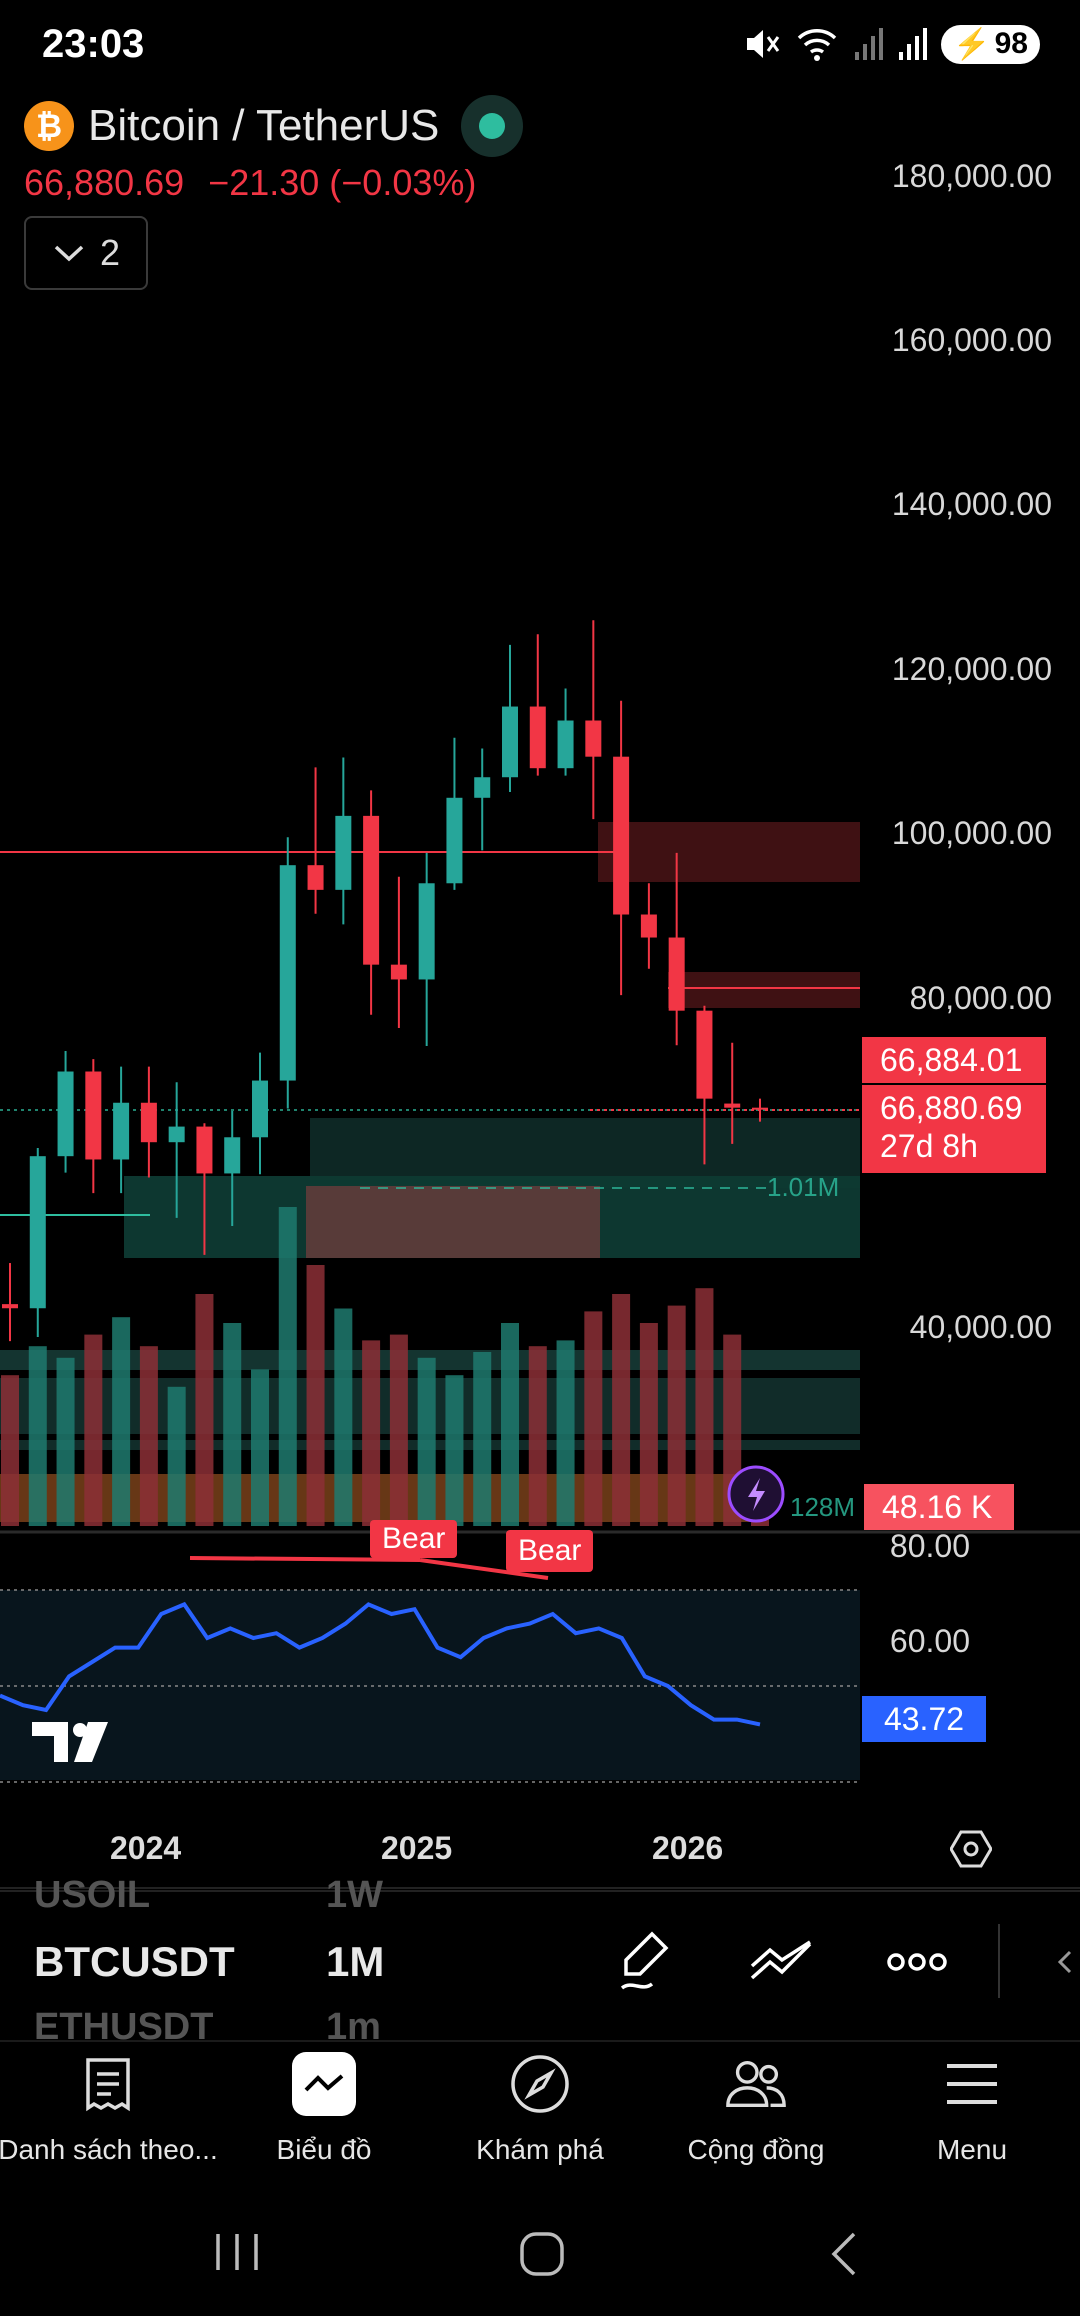 Image resolution: width=1080 pixels, height=2316 pixels. Describe the element at coordinates (70, 1742) in the screenshot. I see `tradingview-logo-icon` at that location.